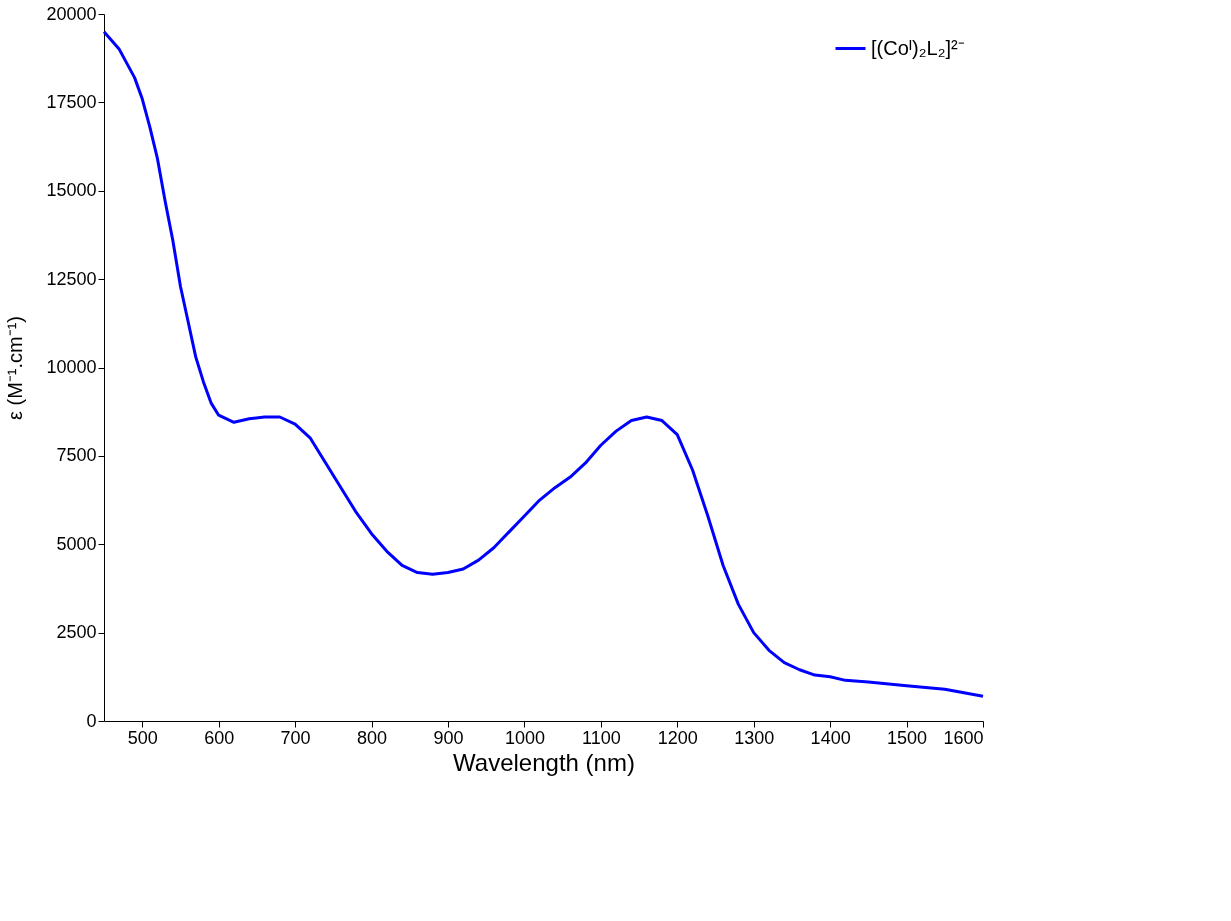 The height and width of the screenshot is (921, 1231). I want to click on y-tick-label: 0, so click(91, 720).